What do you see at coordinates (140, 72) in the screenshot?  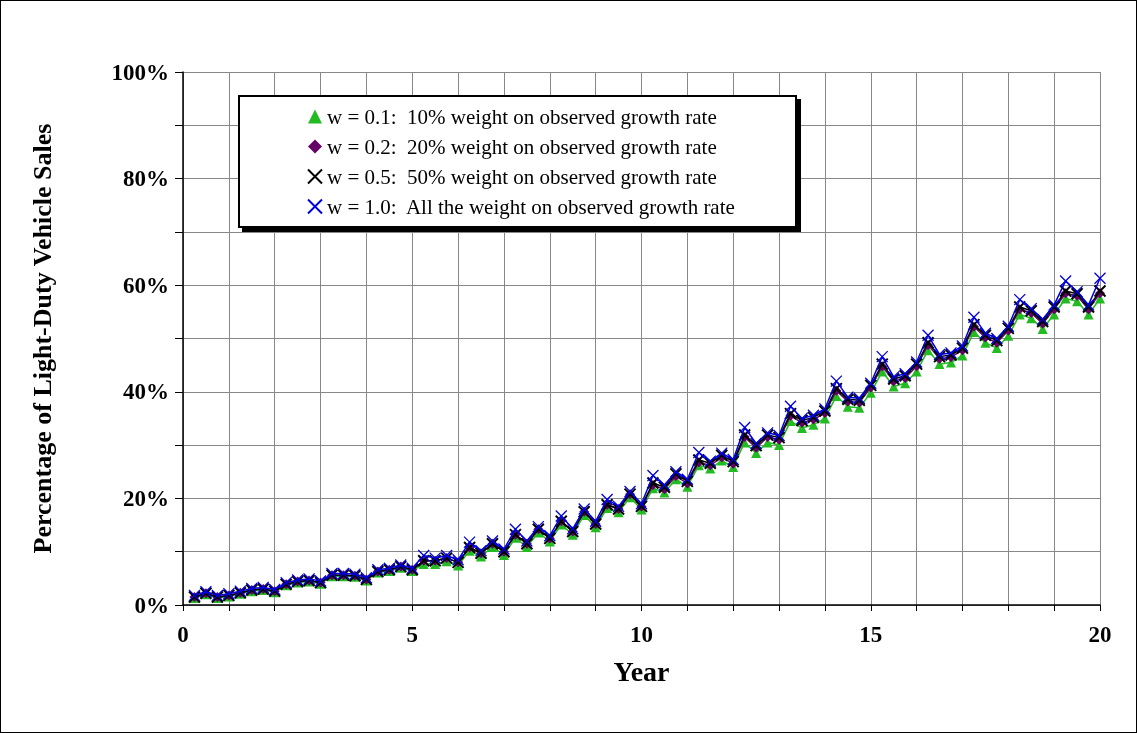 I see `y-tick-label: 100%` at bounding box center [140, 72].